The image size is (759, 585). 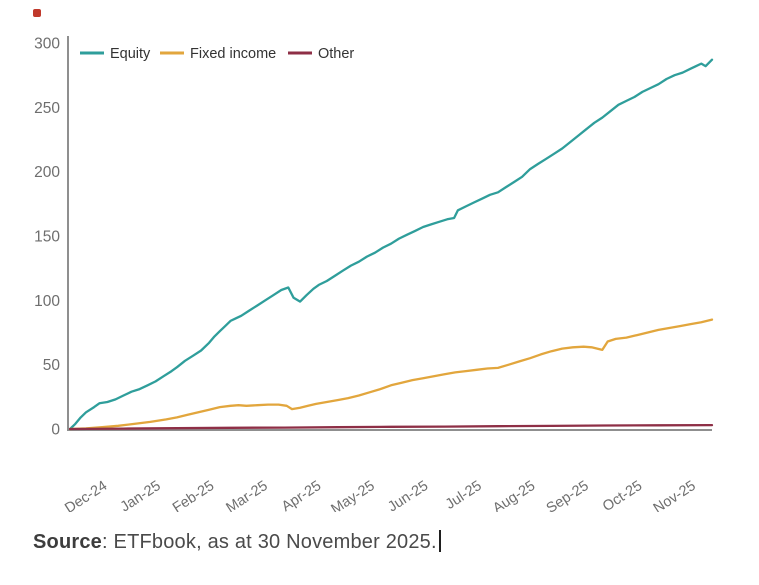 I want to click on x-tick-label: Jun-25, so click(x=408, y=495).